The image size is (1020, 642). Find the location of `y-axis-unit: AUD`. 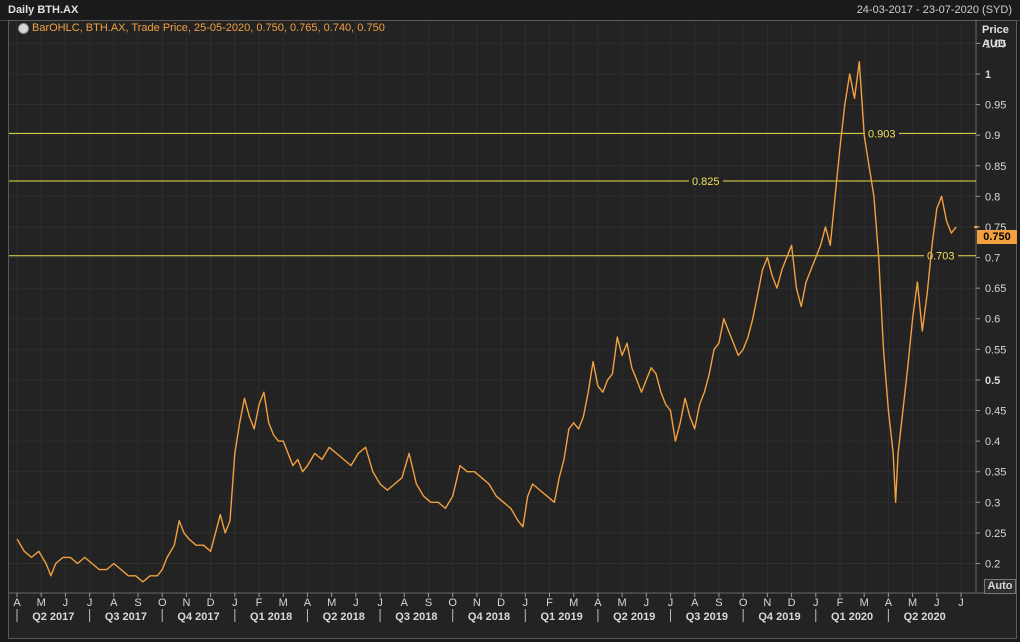

y-axis-unit: AUD is located at coordinates (994, 44).